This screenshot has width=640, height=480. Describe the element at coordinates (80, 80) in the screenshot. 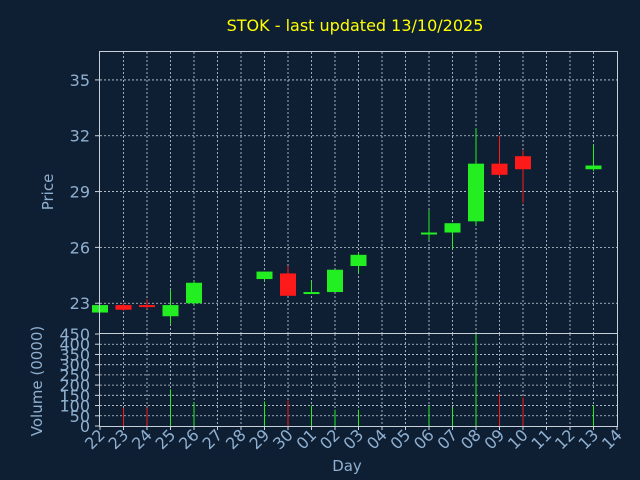

I see `price-ytick-label: 35` at that location.